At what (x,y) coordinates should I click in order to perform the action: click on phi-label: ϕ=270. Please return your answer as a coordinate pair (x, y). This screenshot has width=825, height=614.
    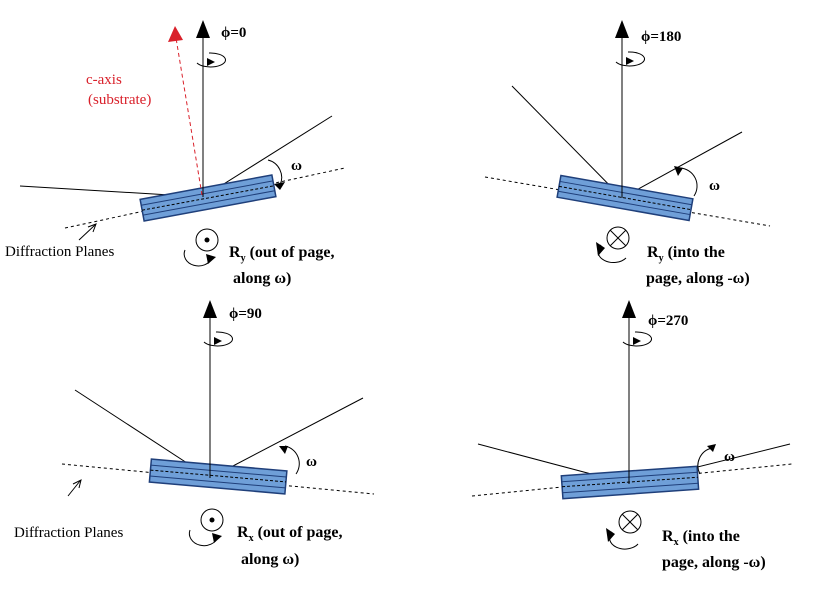
    Looking at the image, I should click on (668, 321).